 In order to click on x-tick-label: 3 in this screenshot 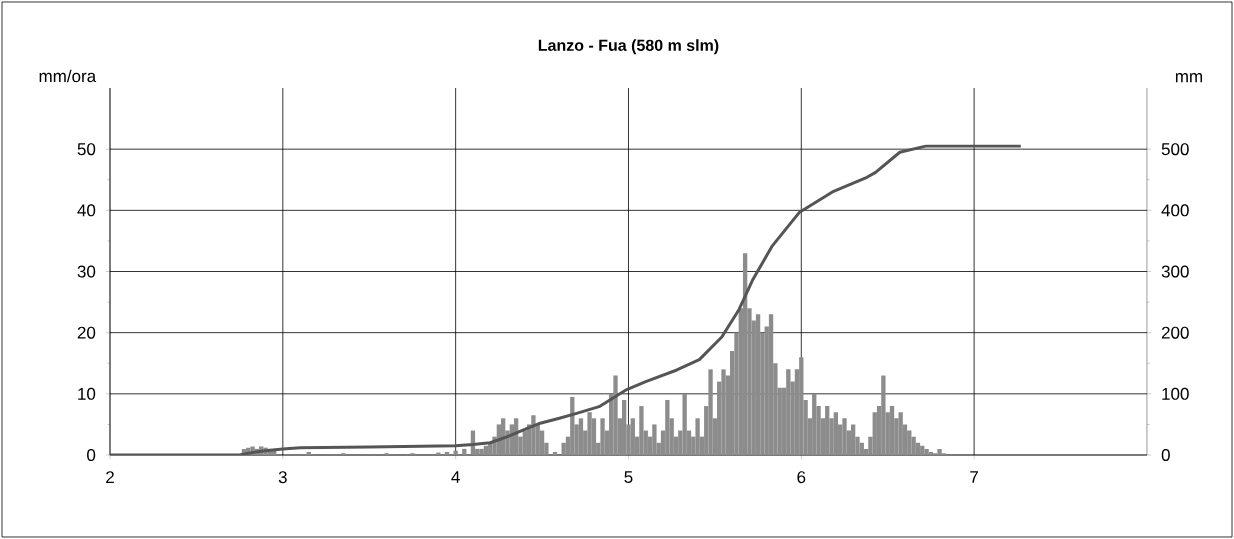, I will do `click(282, 477)`.